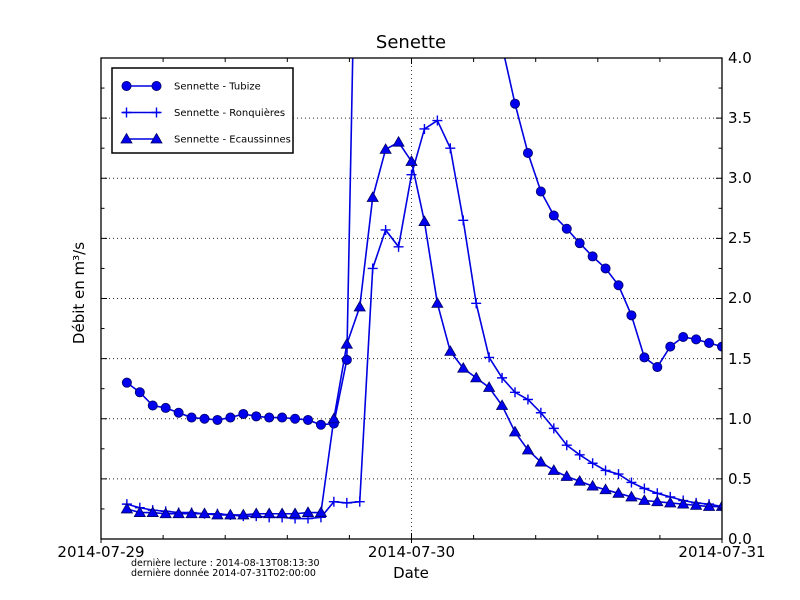  I want to click on legend-label-ronquieres: Sennette - Ronquières, so click(229, 113).